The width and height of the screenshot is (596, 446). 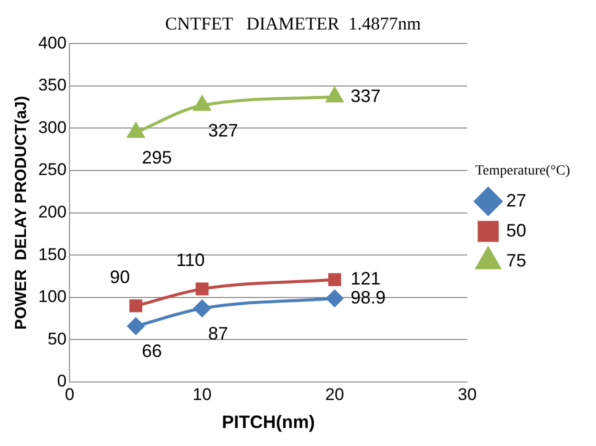 What do you see at coordinates (52, 254) in the screenshot?
I see `y-tick-label: 150` at bounding box center [52, 254].